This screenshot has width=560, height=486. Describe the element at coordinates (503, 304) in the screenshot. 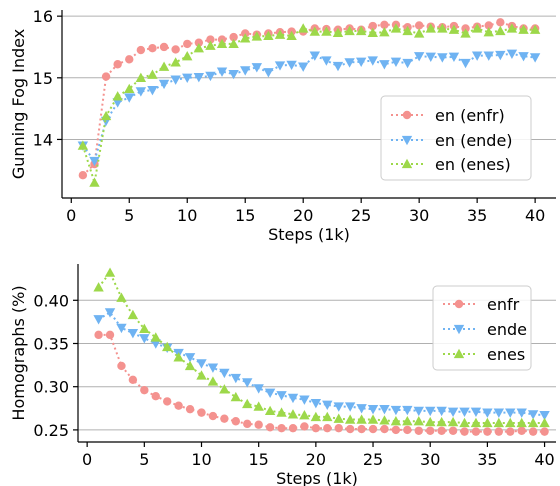

I see `legend-label: enfr` at that location.